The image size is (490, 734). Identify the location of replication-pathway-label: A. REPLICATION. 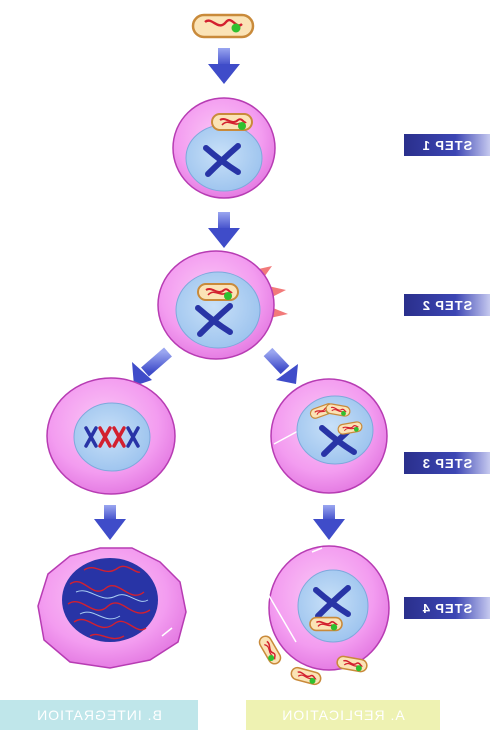
(343, 715).